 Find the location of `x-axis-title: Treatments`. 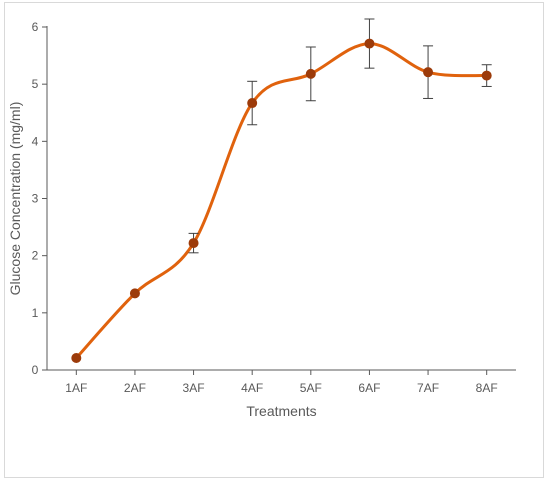

x-axis-title: Treatments is located at coordinates (281, 411).